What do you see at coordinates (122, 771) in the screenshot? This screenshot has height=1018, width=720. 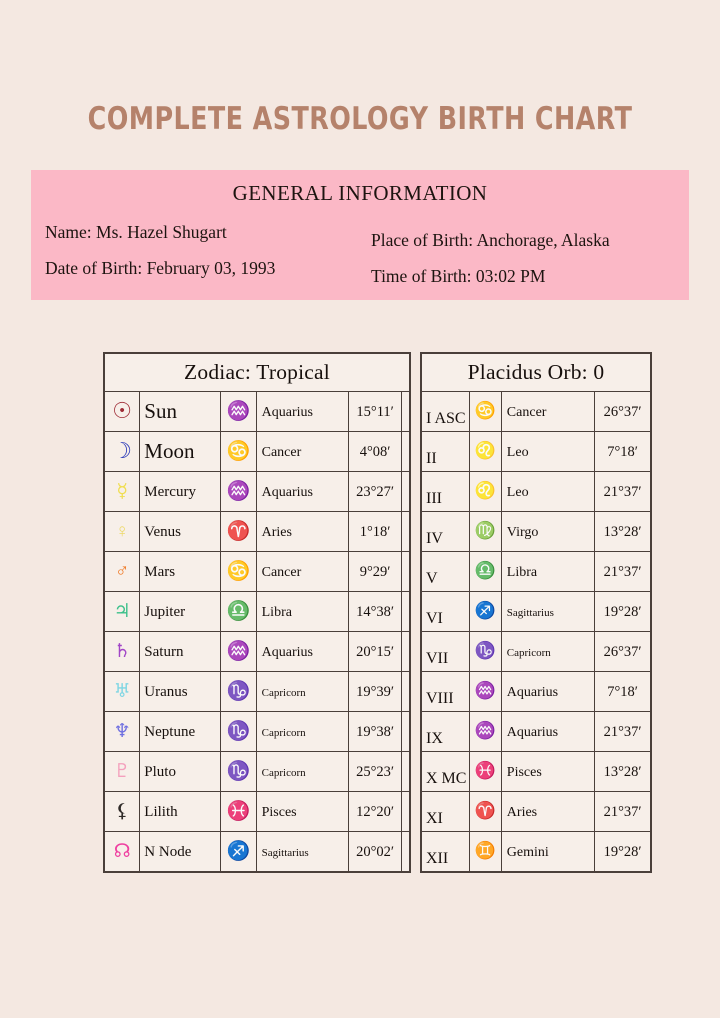 I see `pluto-icon: ♇` at bounding box center [122, 771].